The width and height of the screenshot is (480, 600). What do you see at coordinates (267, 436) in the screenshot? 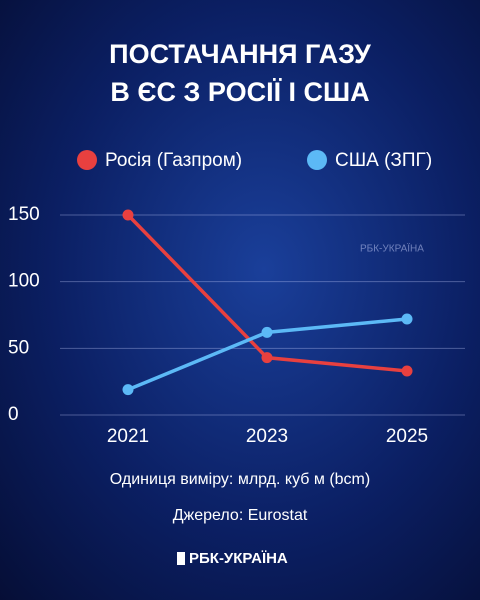
I see `x-tick-label: 2023` at bounding box center [267, 436].